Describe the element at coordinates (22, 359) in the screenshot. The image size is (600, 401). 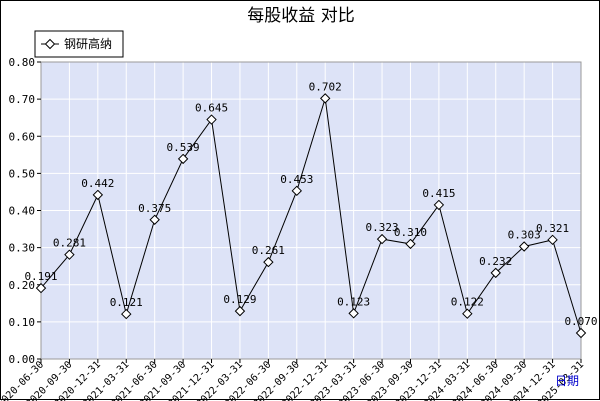
I see `y-tick-label: 0.00` at that location.